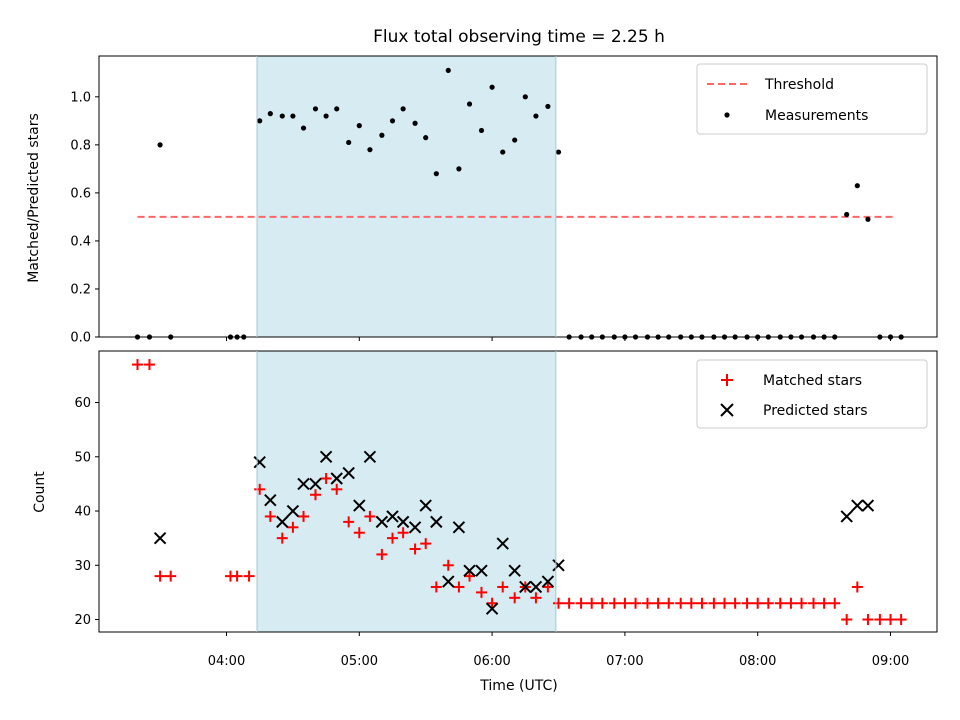 The height and width of the screenshot is (720, 960). Describe the element at coordinates (890, 661) in the screenshot. I see `count-x-tick-label: 09:00` at that location.